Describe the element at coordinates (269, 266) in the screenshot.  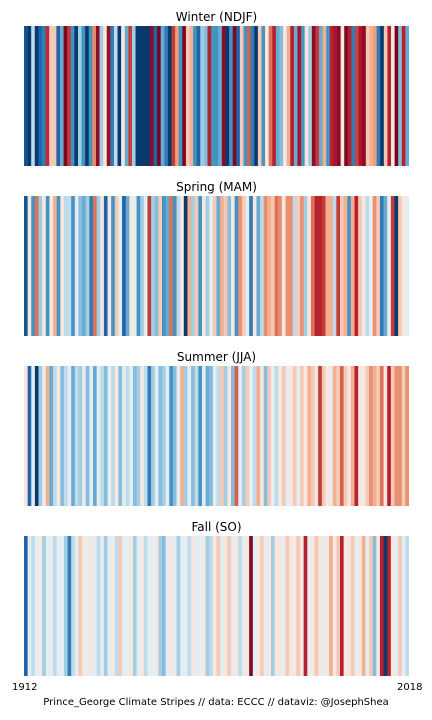
I see `stripe-1979` at that location.